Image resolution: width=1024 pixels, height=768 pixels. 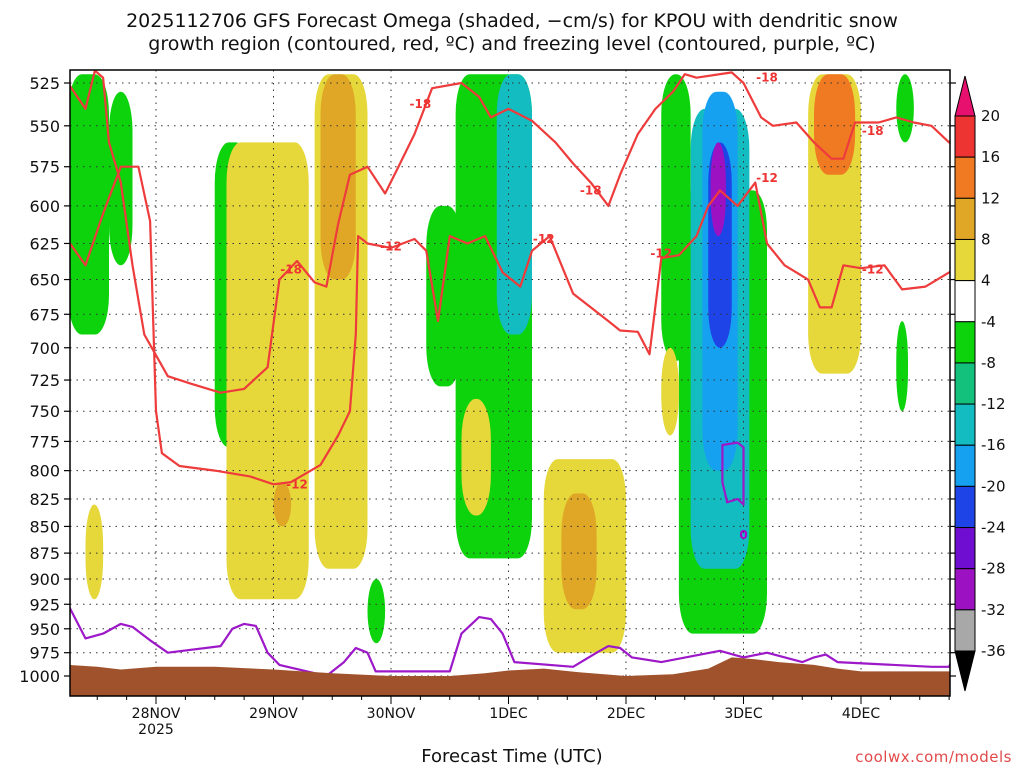 I want to click on colorbar-bottom-arrow, so click(x=965, y=671).